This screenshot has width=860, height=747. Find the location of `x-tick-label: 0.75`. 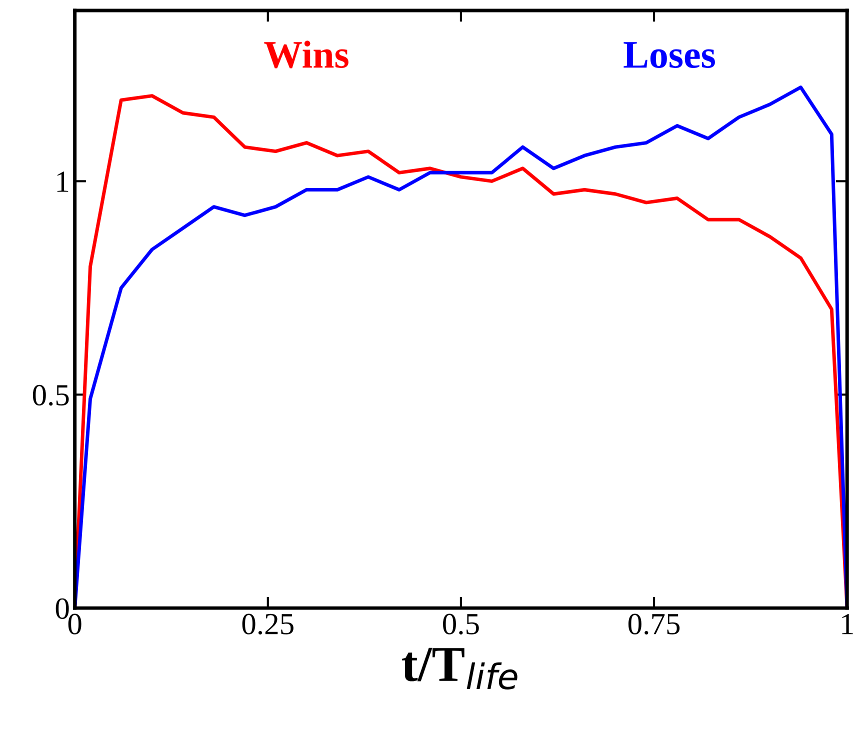

x-tick-label: 0.75 is located at coordinates (654, 624).